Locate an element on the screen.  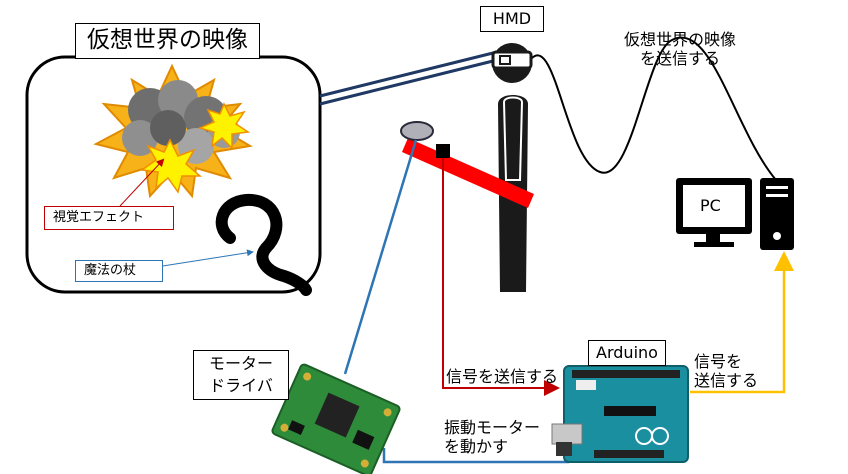
vibration-motor-label: 振動モーター を動かす is located at coordinates (492, 437).